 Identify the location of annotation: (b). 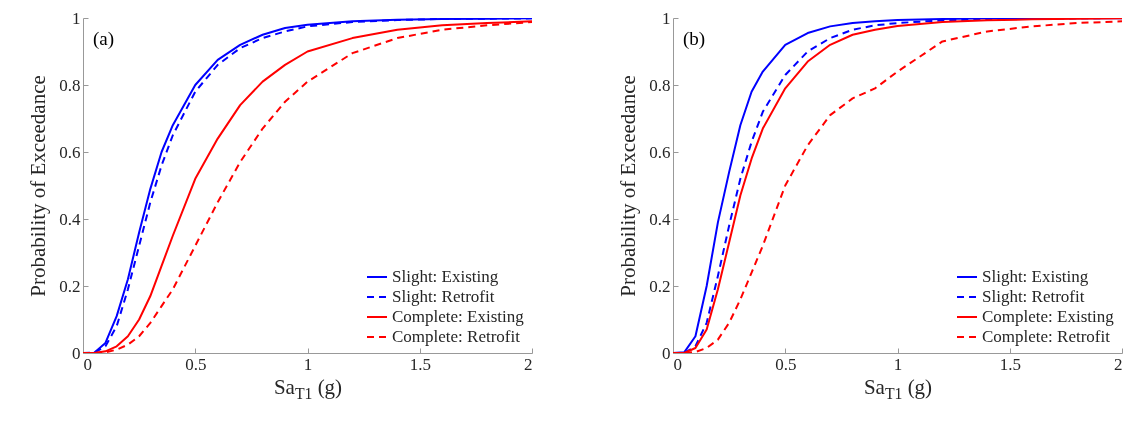
(694, 39).